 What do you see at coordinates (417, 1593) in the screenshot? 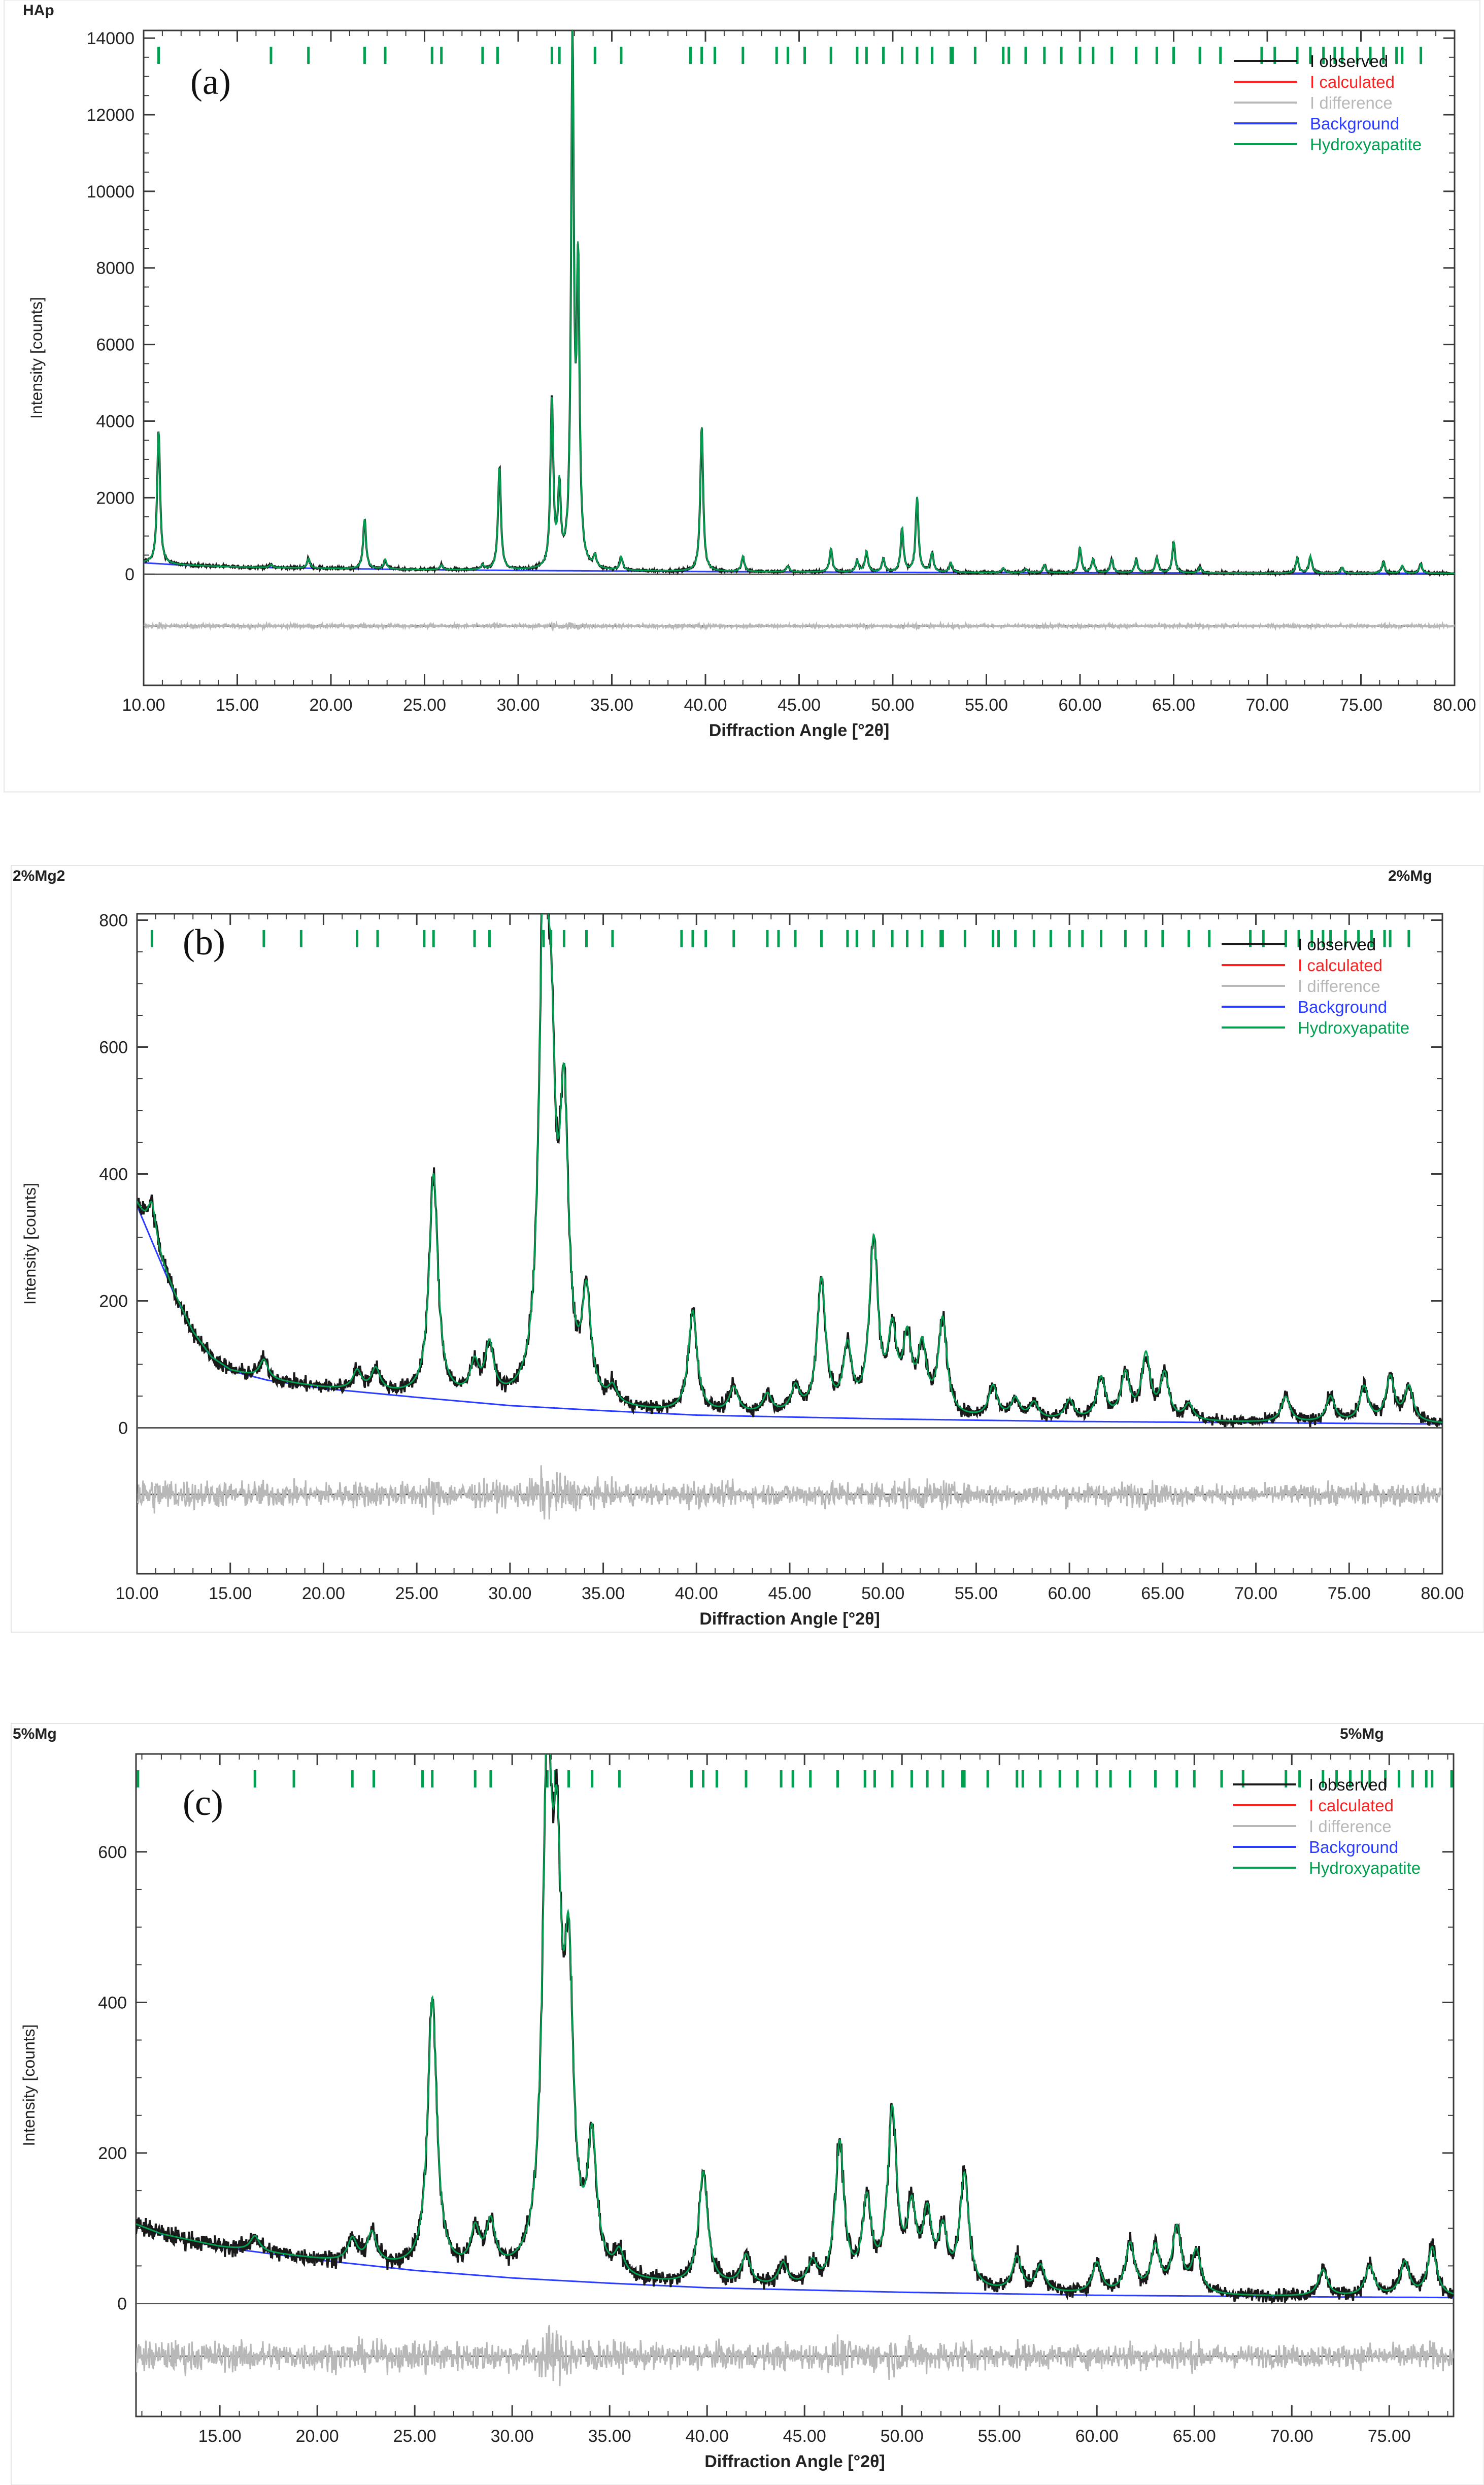
I see `x-tick-label: 25.00` at bounding box center [417, 1593].